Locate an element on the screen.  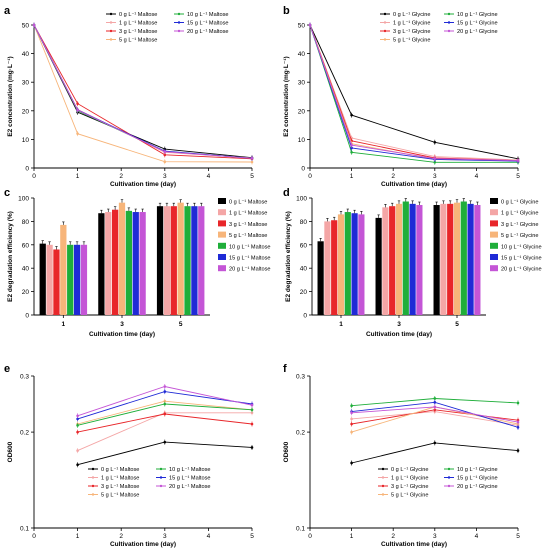
x-axis-label: Cultivation time (day) is located at coordinates (414, 184).